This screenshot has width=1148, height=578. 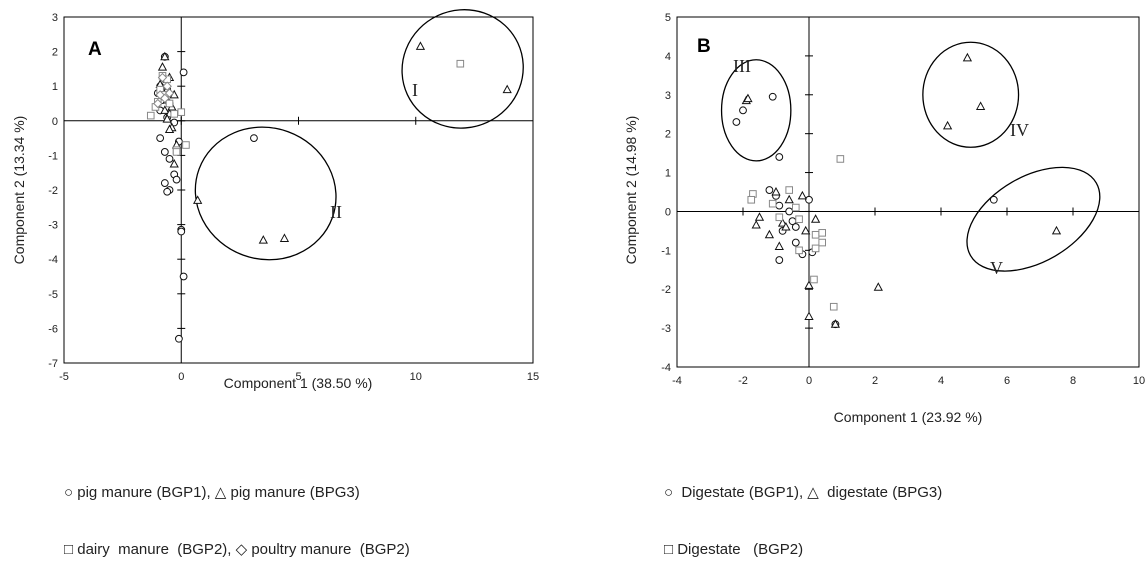 I want to click on cluster-ellipse-v, so click(x=1033, y=219).